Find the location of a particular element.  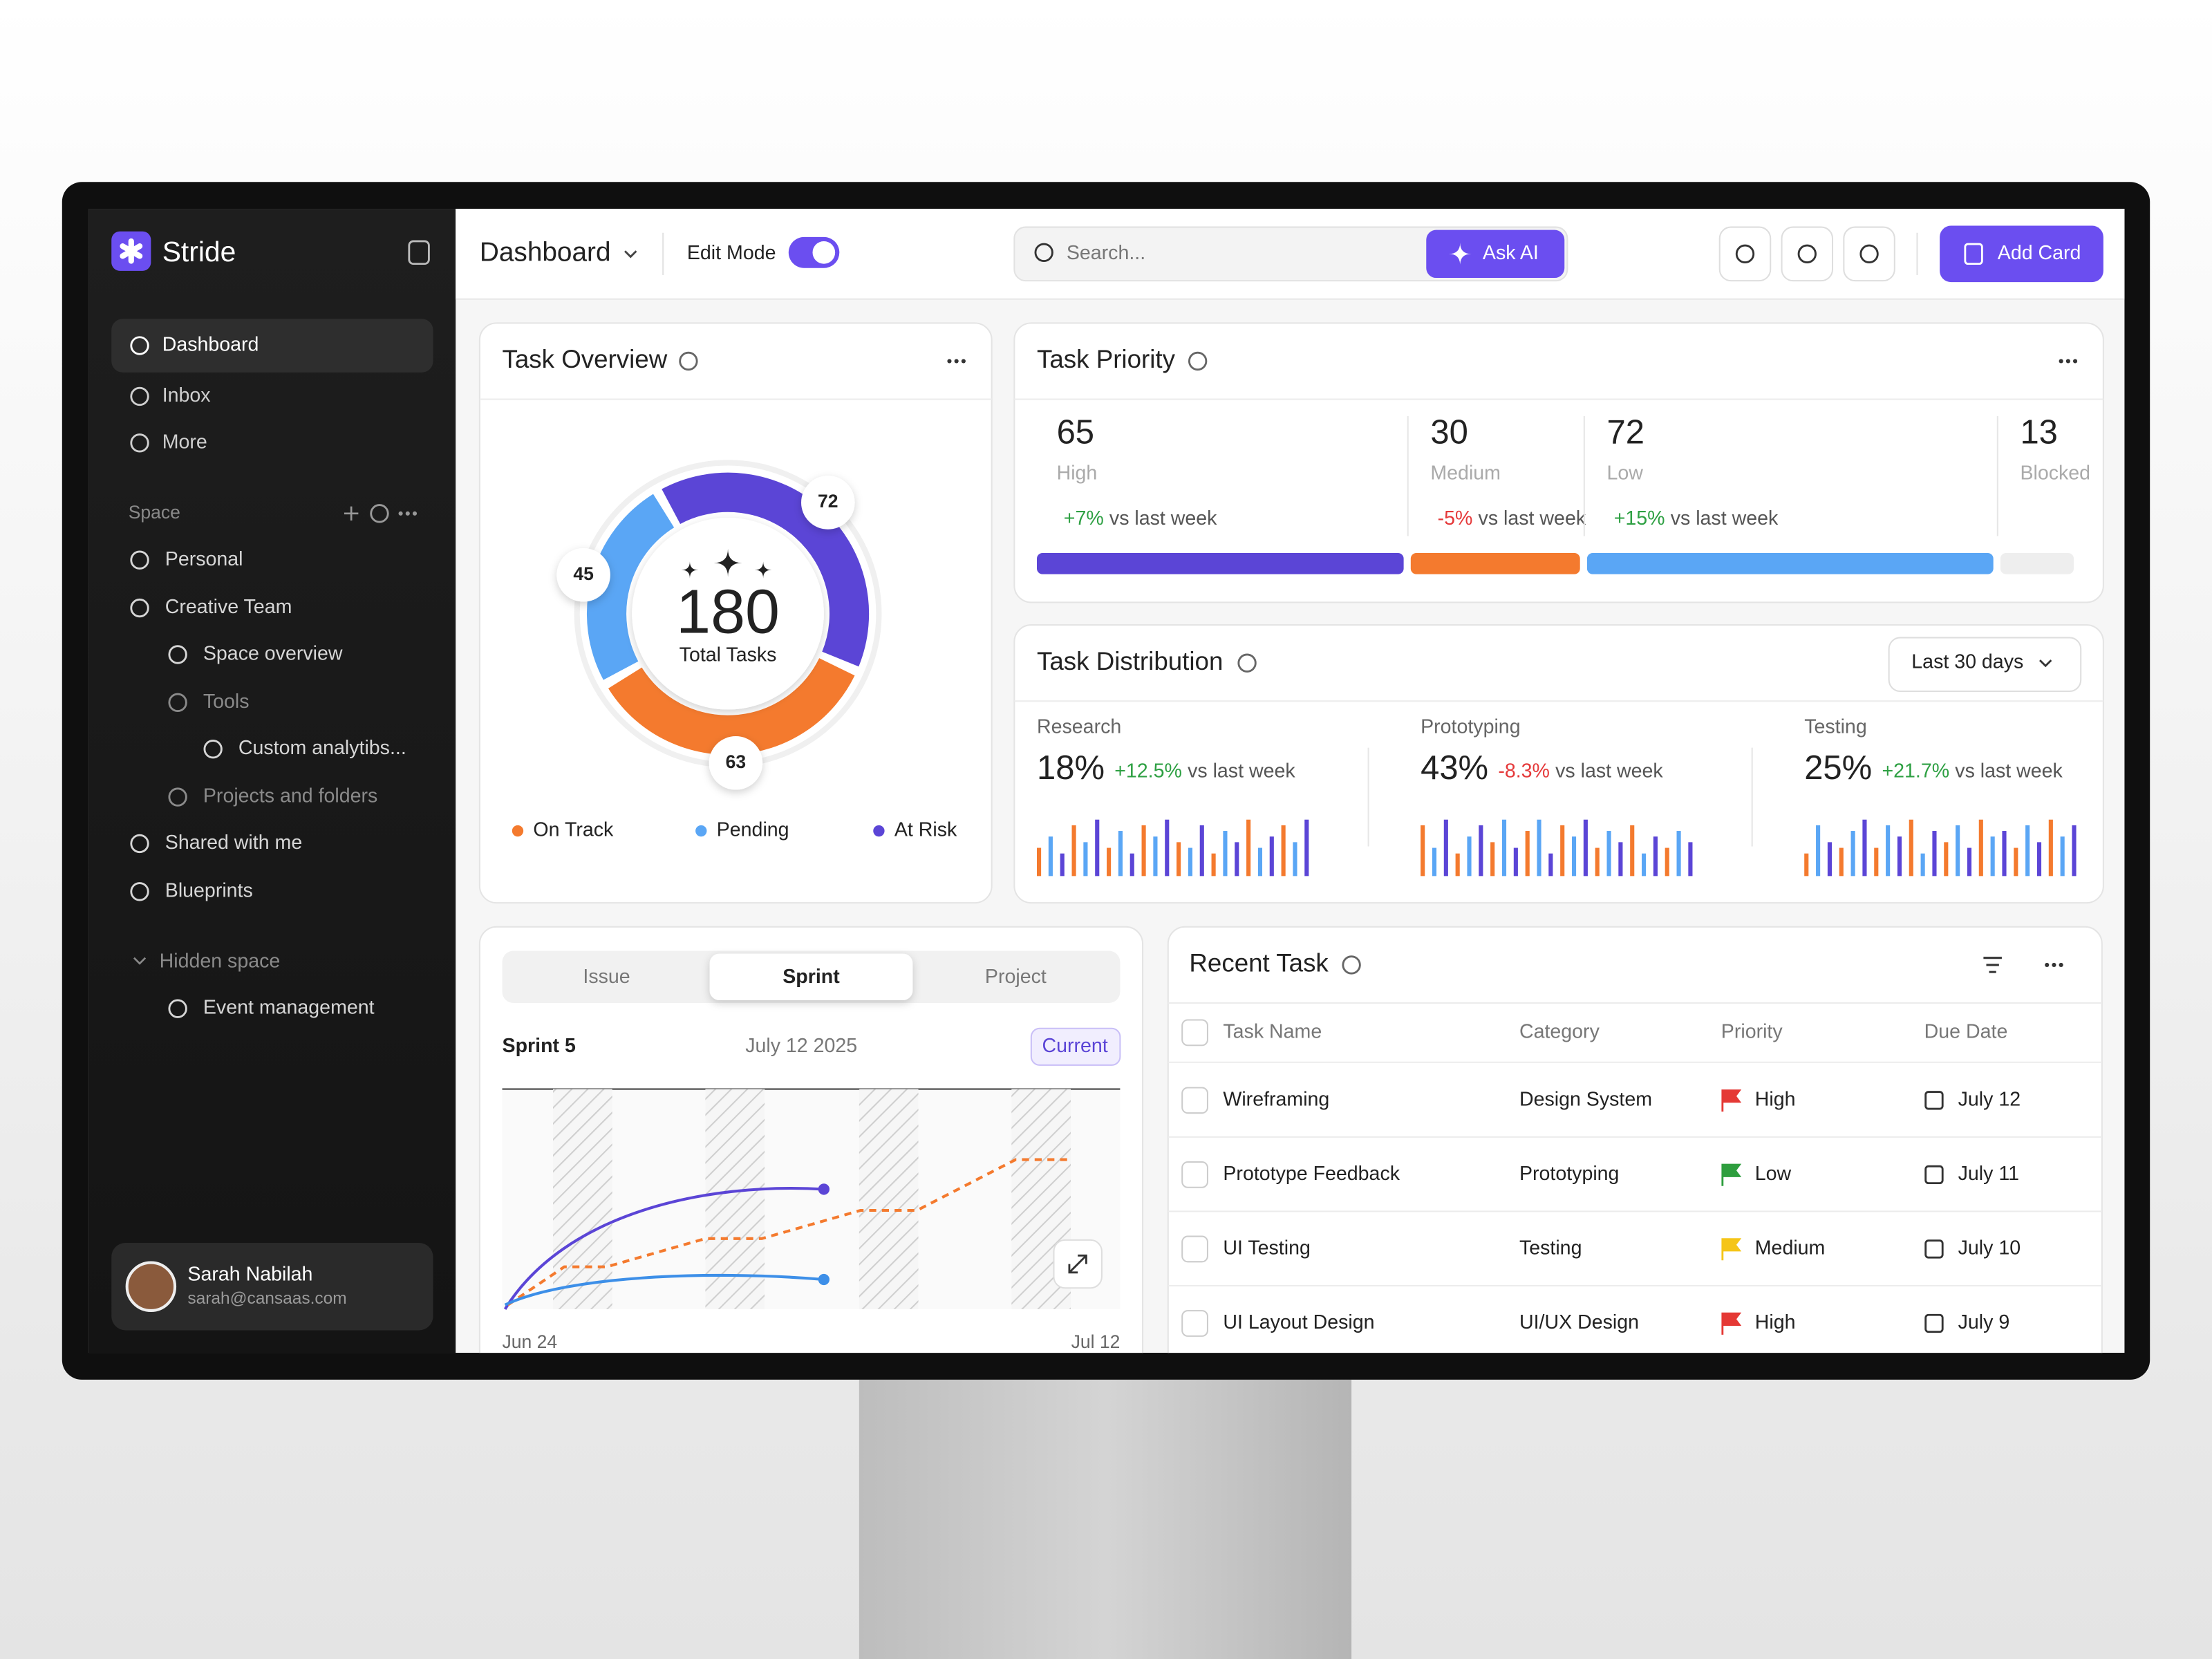

edit-mode-label: Edit Mode is located at coordinates (732, 253).